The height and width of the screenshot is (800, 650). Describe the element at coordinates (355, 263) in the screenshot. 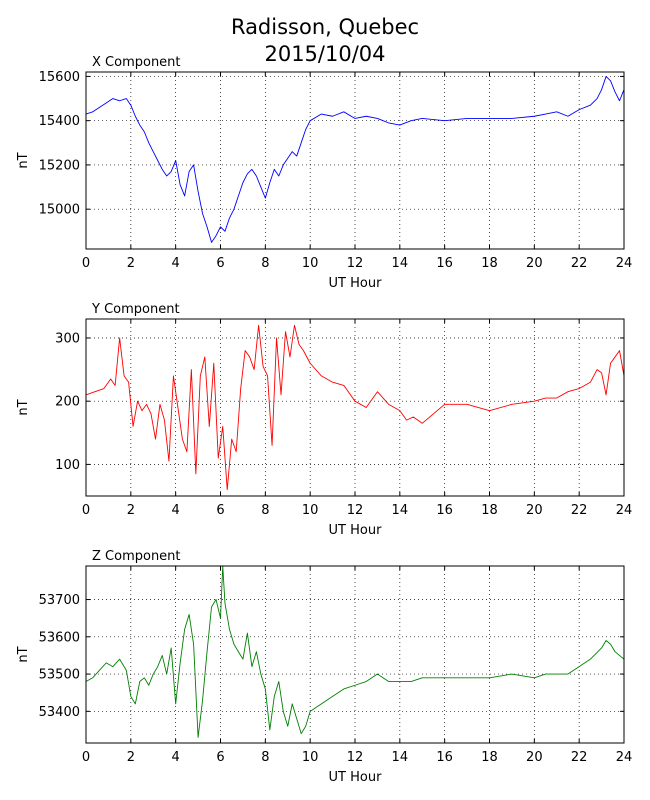

I see `x-x-tick-label-6: 12` at that location.